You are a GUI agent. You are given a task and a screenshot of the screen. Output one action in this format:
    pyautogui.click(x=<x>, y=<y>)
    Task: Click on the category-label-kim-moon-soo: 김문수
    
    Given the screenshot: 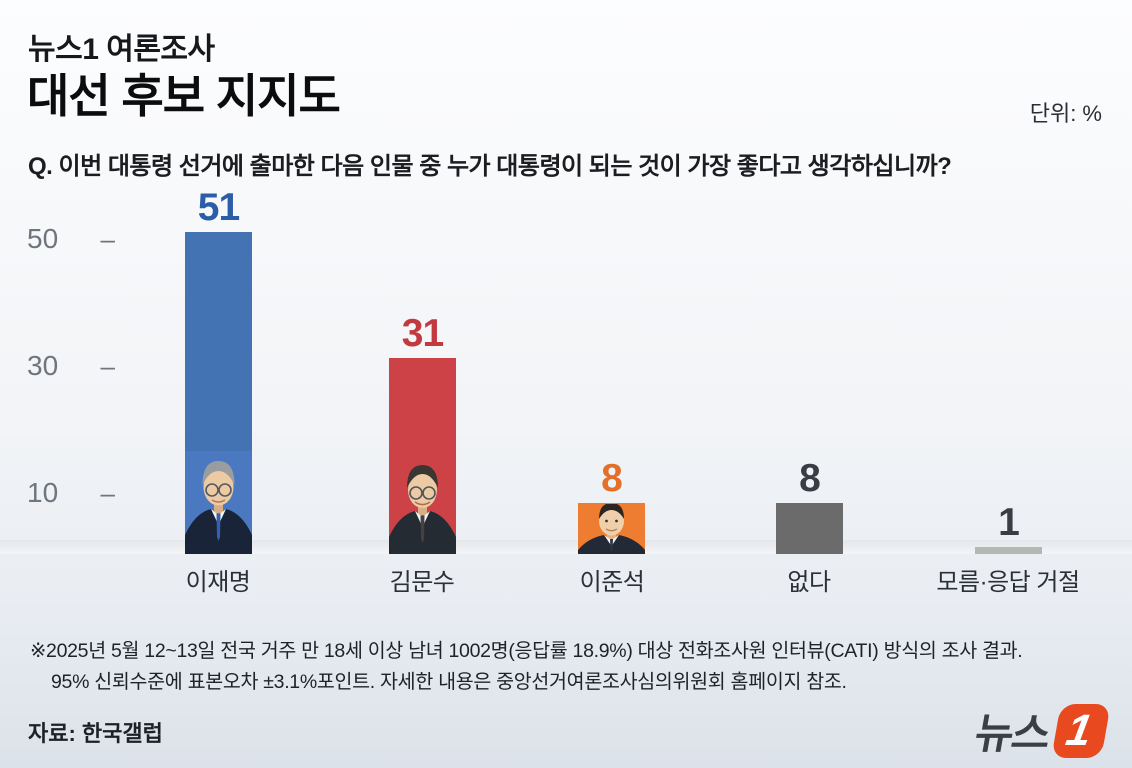 What is the action you would take?
    pyautogui.click(x=422, y=582)
    